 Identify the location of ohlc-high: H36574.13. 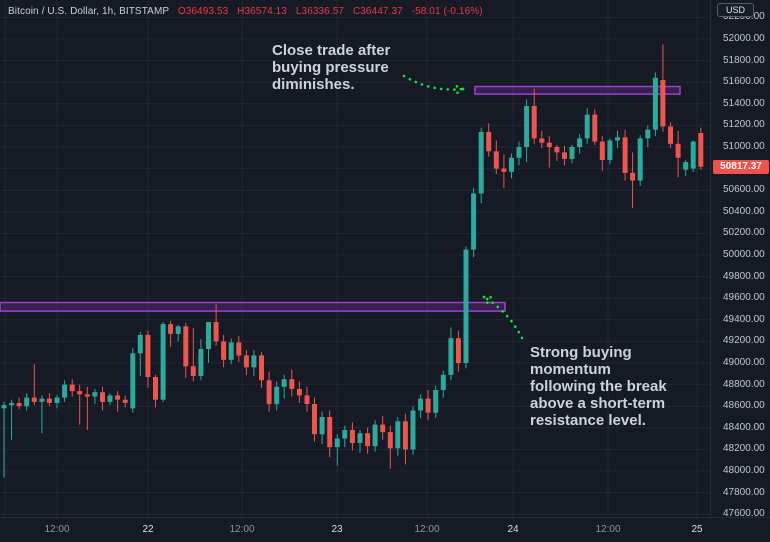
(262, 11).